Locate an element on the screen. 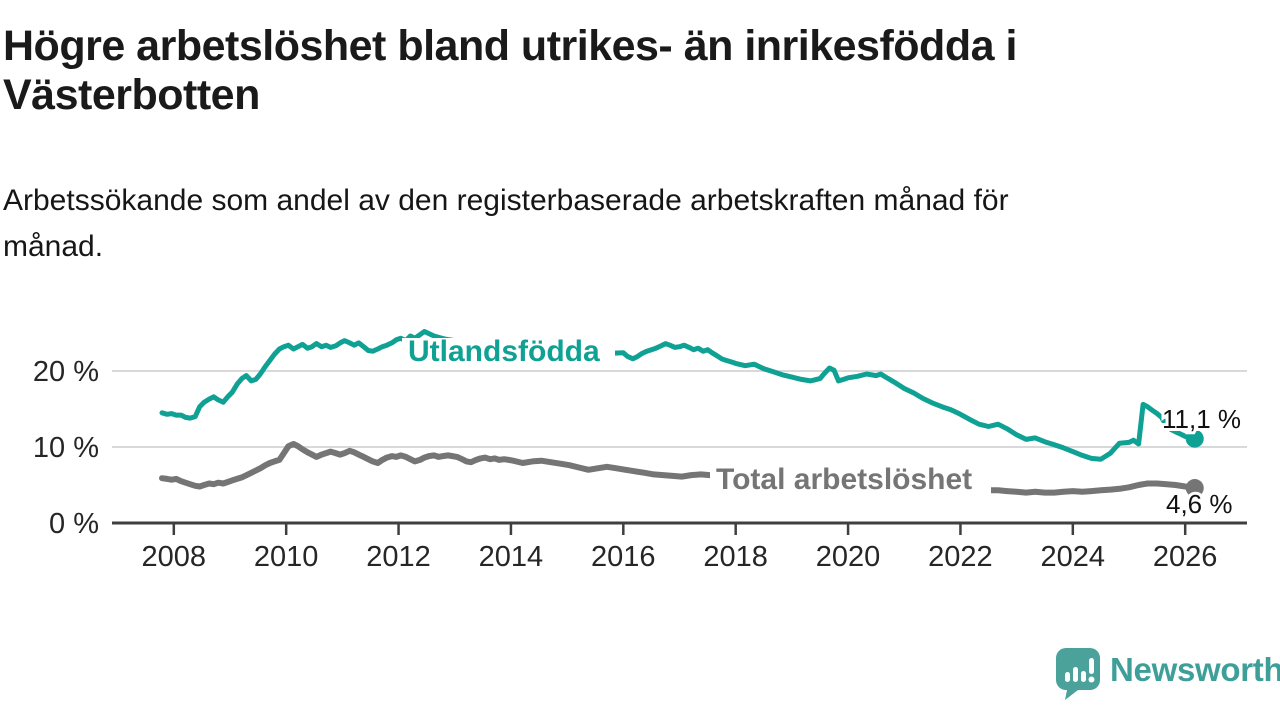  bar-chart-speech-bubble-icon is located at coordinates (1078, 674).